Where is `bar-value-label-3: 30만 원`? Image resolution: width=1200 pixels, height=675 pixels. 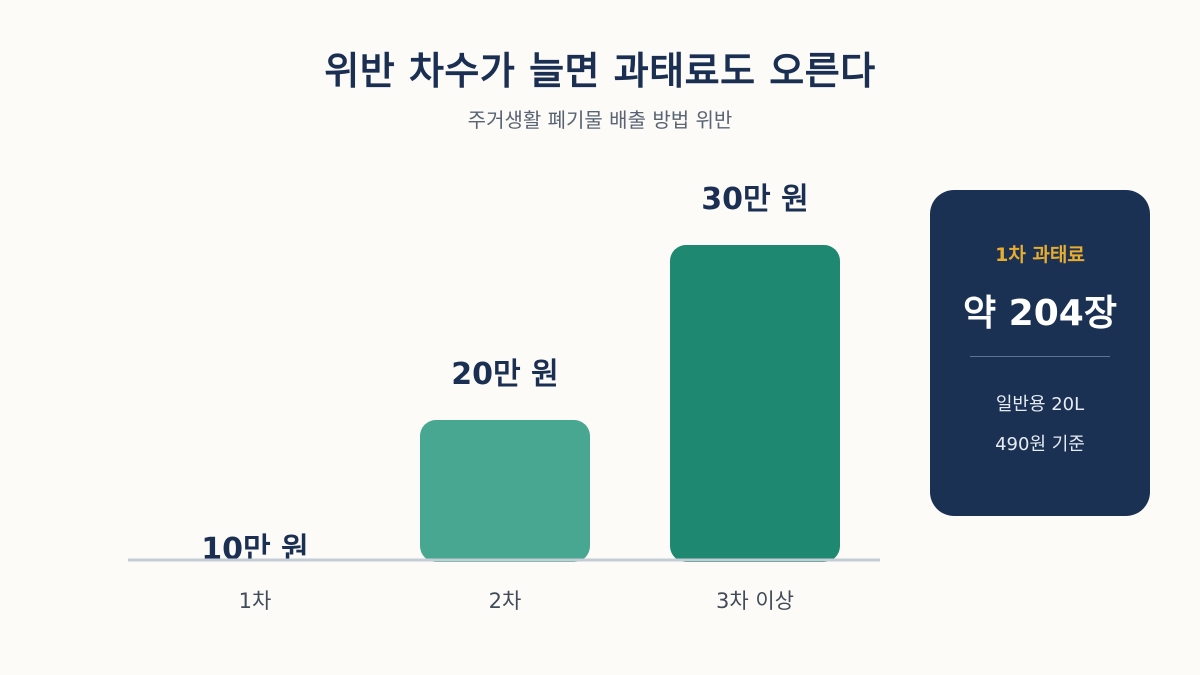 bar-value-label-3: 30만 원 is located at coordinates (754, 199).